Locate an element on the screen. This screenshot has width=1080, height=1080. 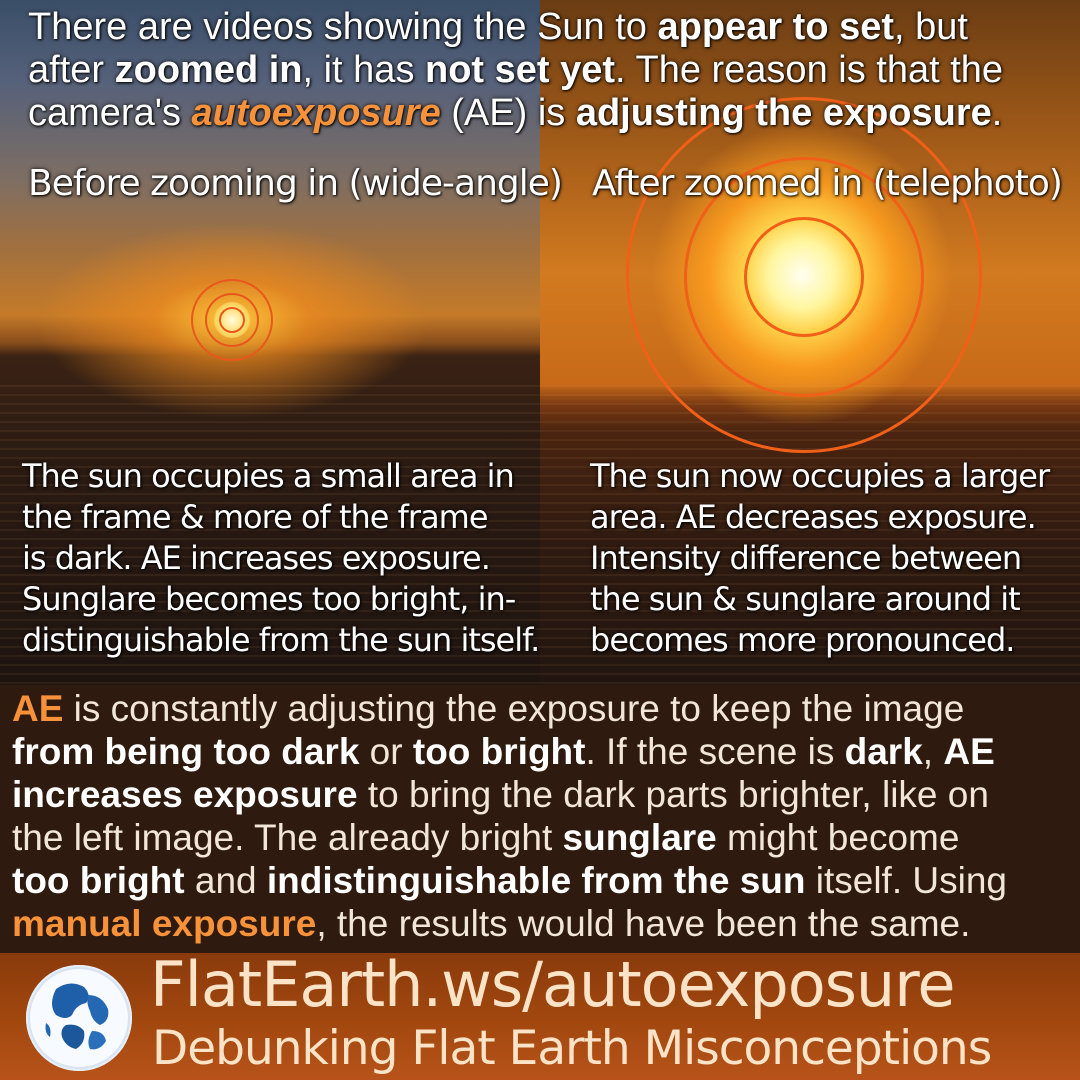
sea-reflection is located at coordinates (270, 535).